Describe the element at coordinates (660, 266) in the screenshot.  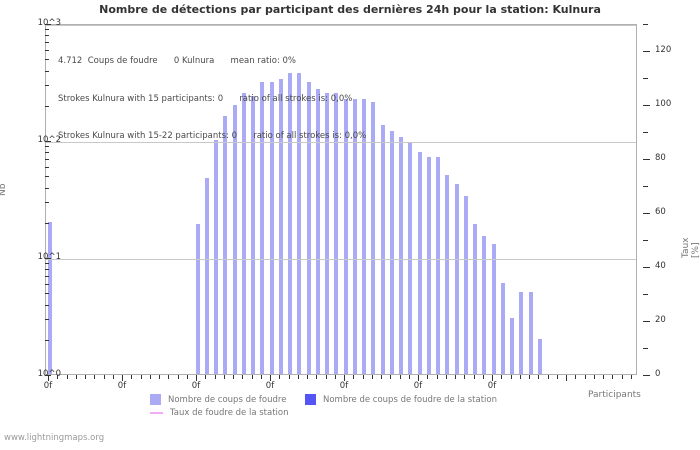
I see `y-ticklabel-right: 40` at that location.